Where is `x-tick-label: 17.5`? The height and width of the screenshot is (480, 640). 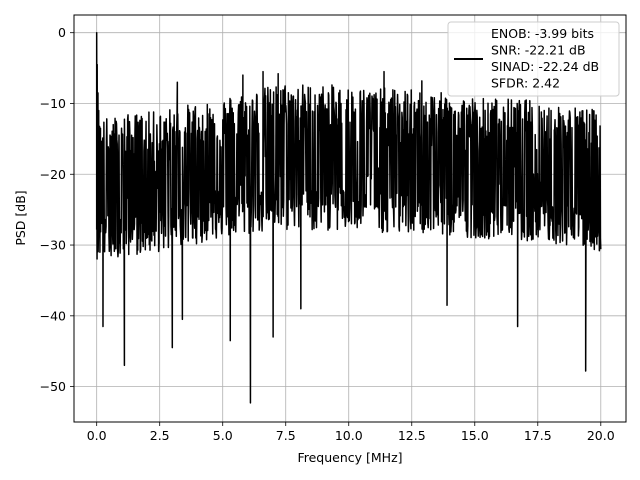 x-tick-label: 17.5 is located at coordinates (538, 435).